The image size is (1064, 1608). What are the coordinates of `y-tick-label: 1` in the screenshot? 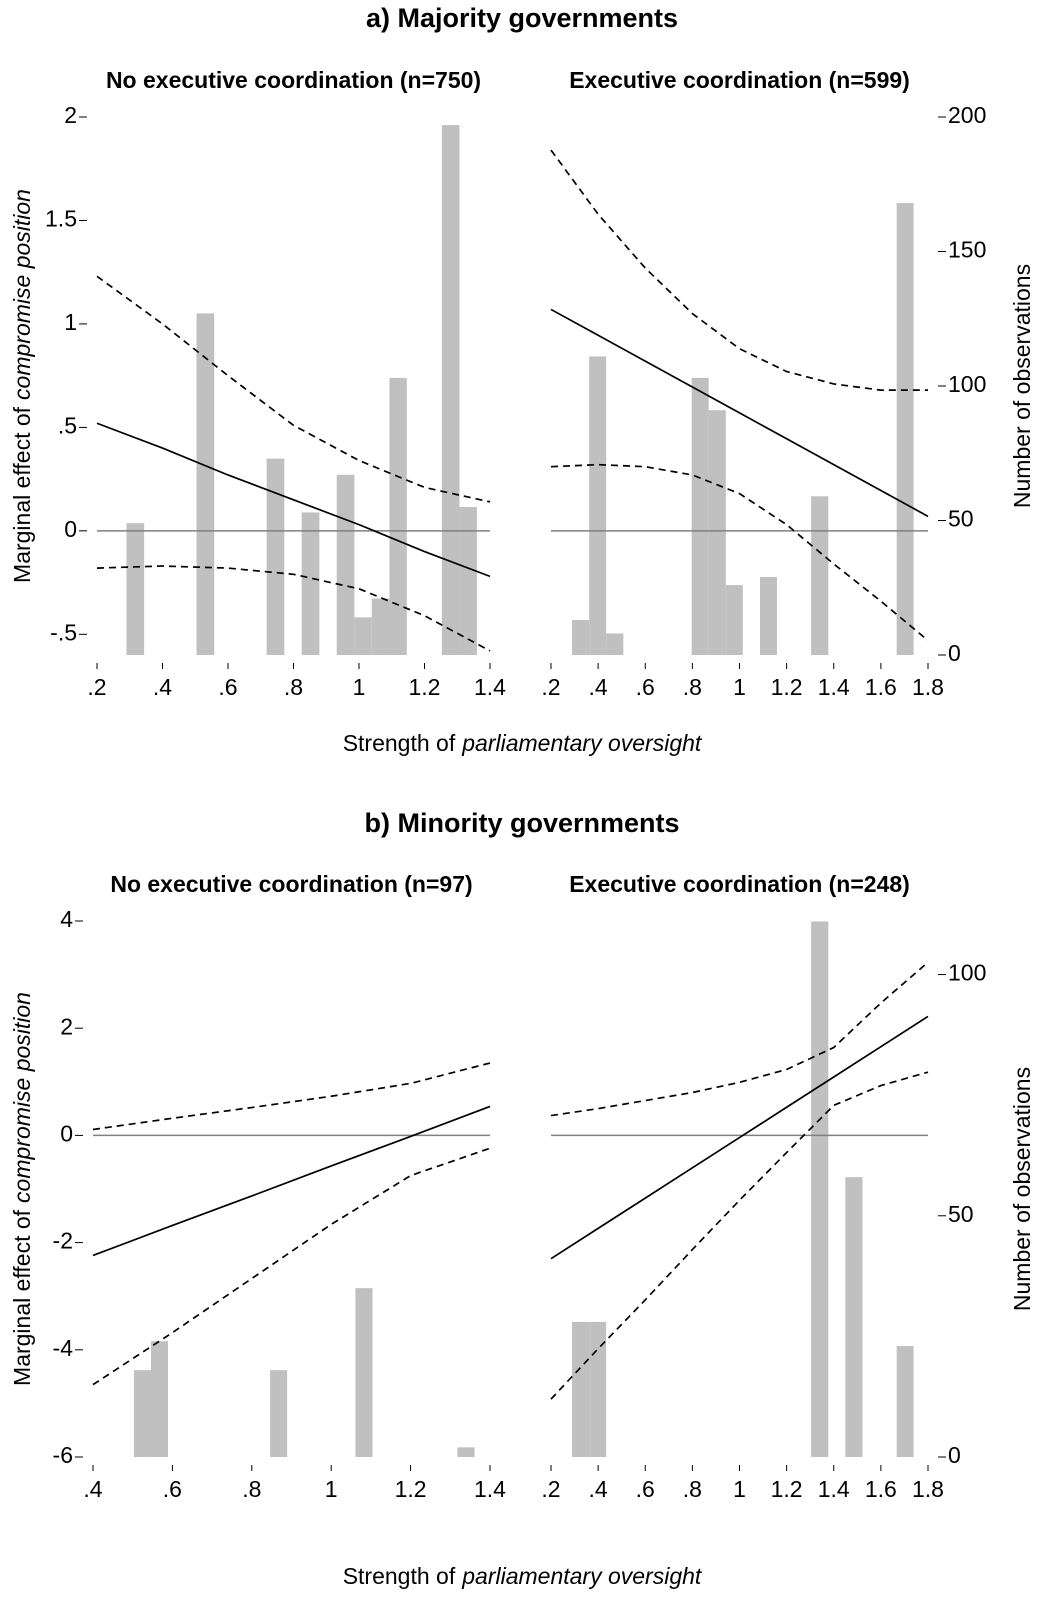 It's located at (70, 322).